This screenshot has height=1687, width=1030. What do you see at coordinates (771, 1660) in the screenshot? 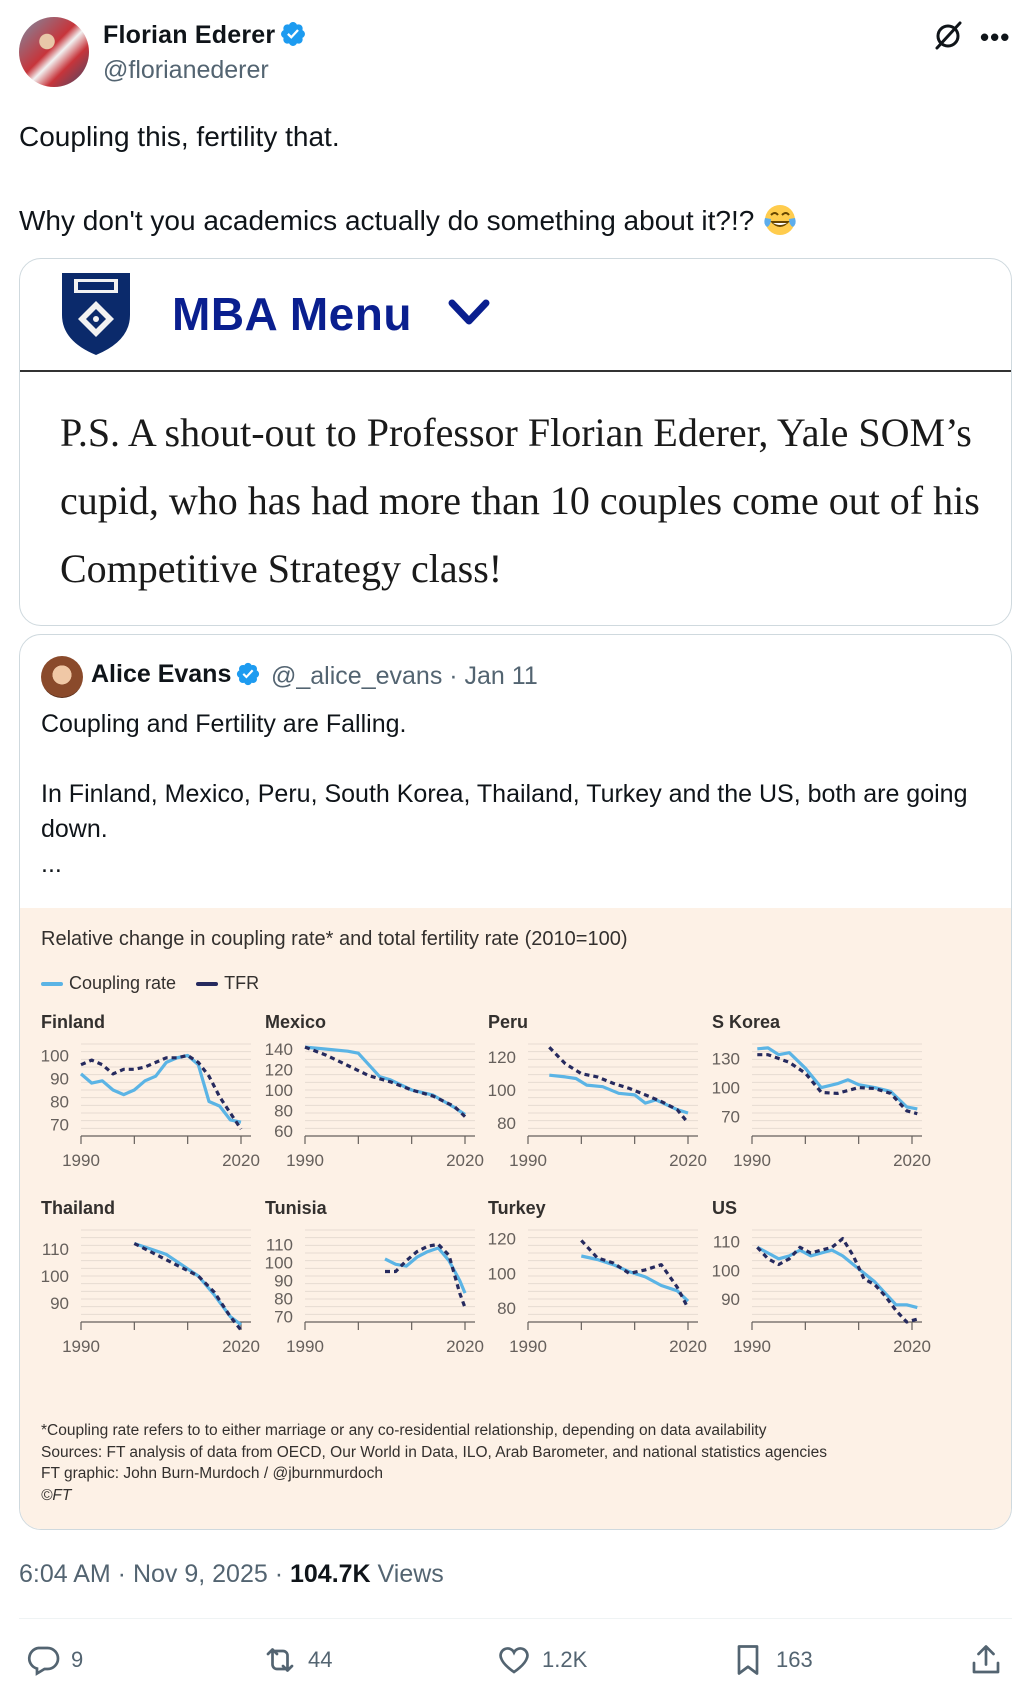
I see `bookmark-button: 163` at bounding box center [771, 1660].